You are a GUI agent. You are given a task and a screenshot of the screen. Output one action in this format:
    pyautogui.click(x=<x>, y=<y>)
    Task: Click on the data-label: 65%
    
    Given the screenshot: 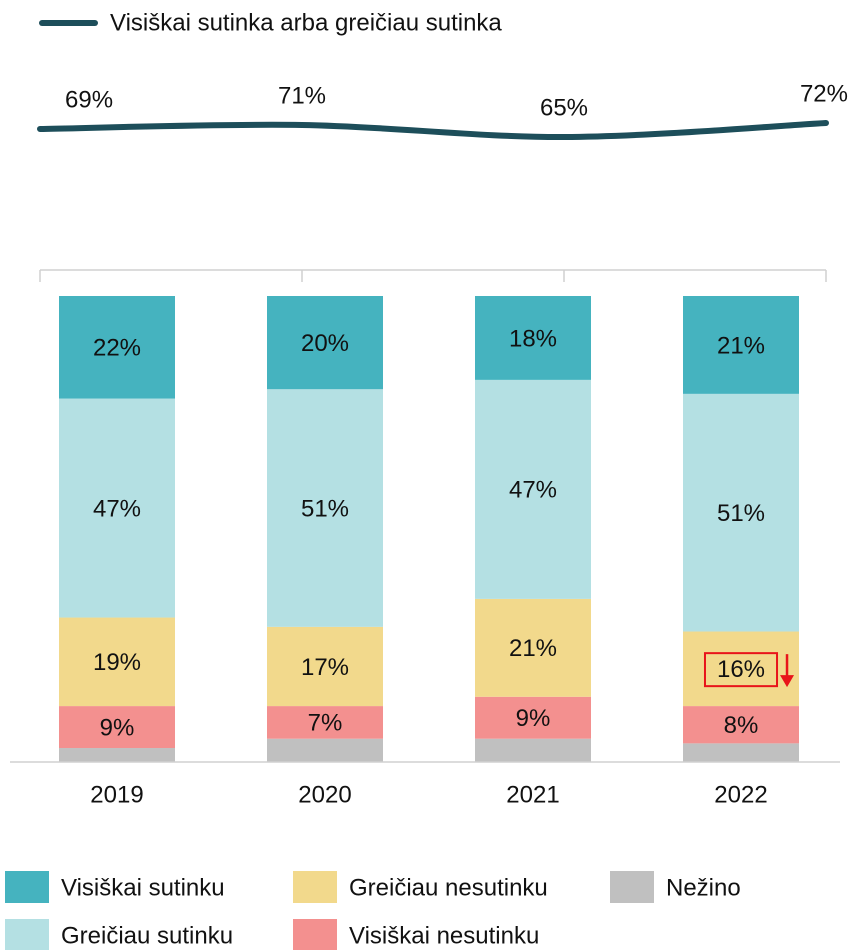 What is the action you would take?
    pyautogui.click(x=564, y=107)
    